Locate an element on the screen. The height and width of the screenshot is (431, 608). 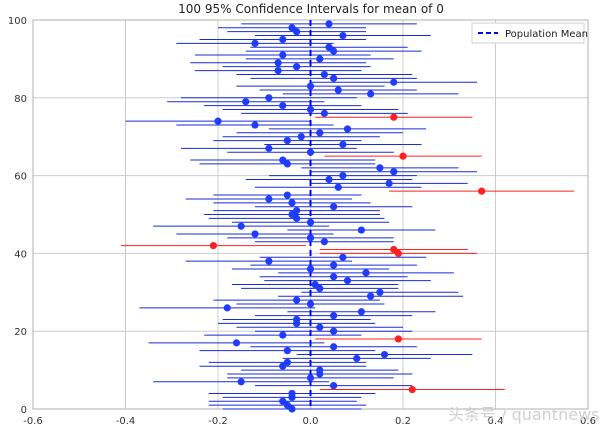
x-tick-label: -0.6 is located at coordinates (33, 421).